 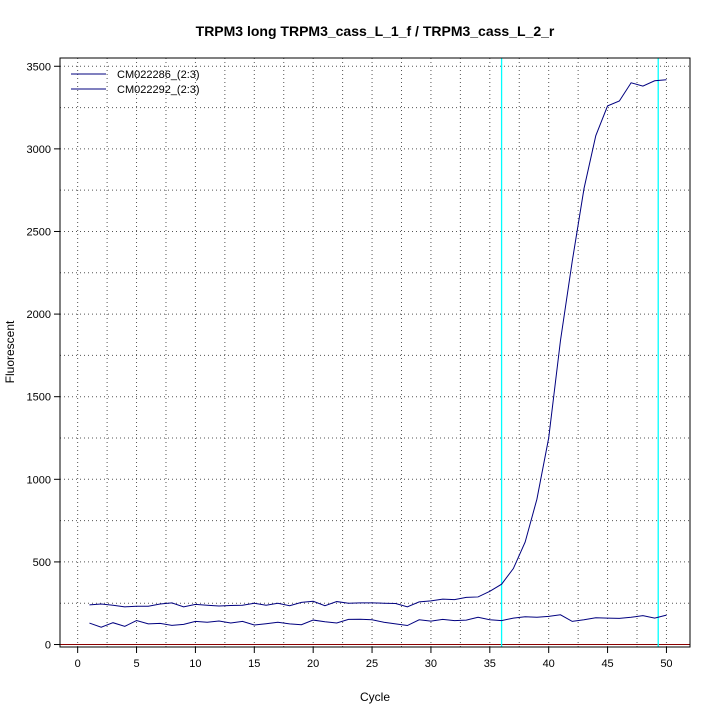 I want to click on y-tick-label: 1000, so click(x=39, y=480).